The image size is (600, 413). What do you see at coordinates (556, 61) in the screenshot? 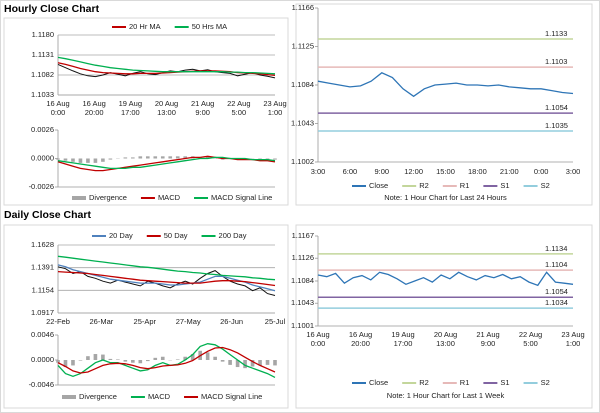
I see `pivot-label: 1.1103` at bounding box center [556, 61].